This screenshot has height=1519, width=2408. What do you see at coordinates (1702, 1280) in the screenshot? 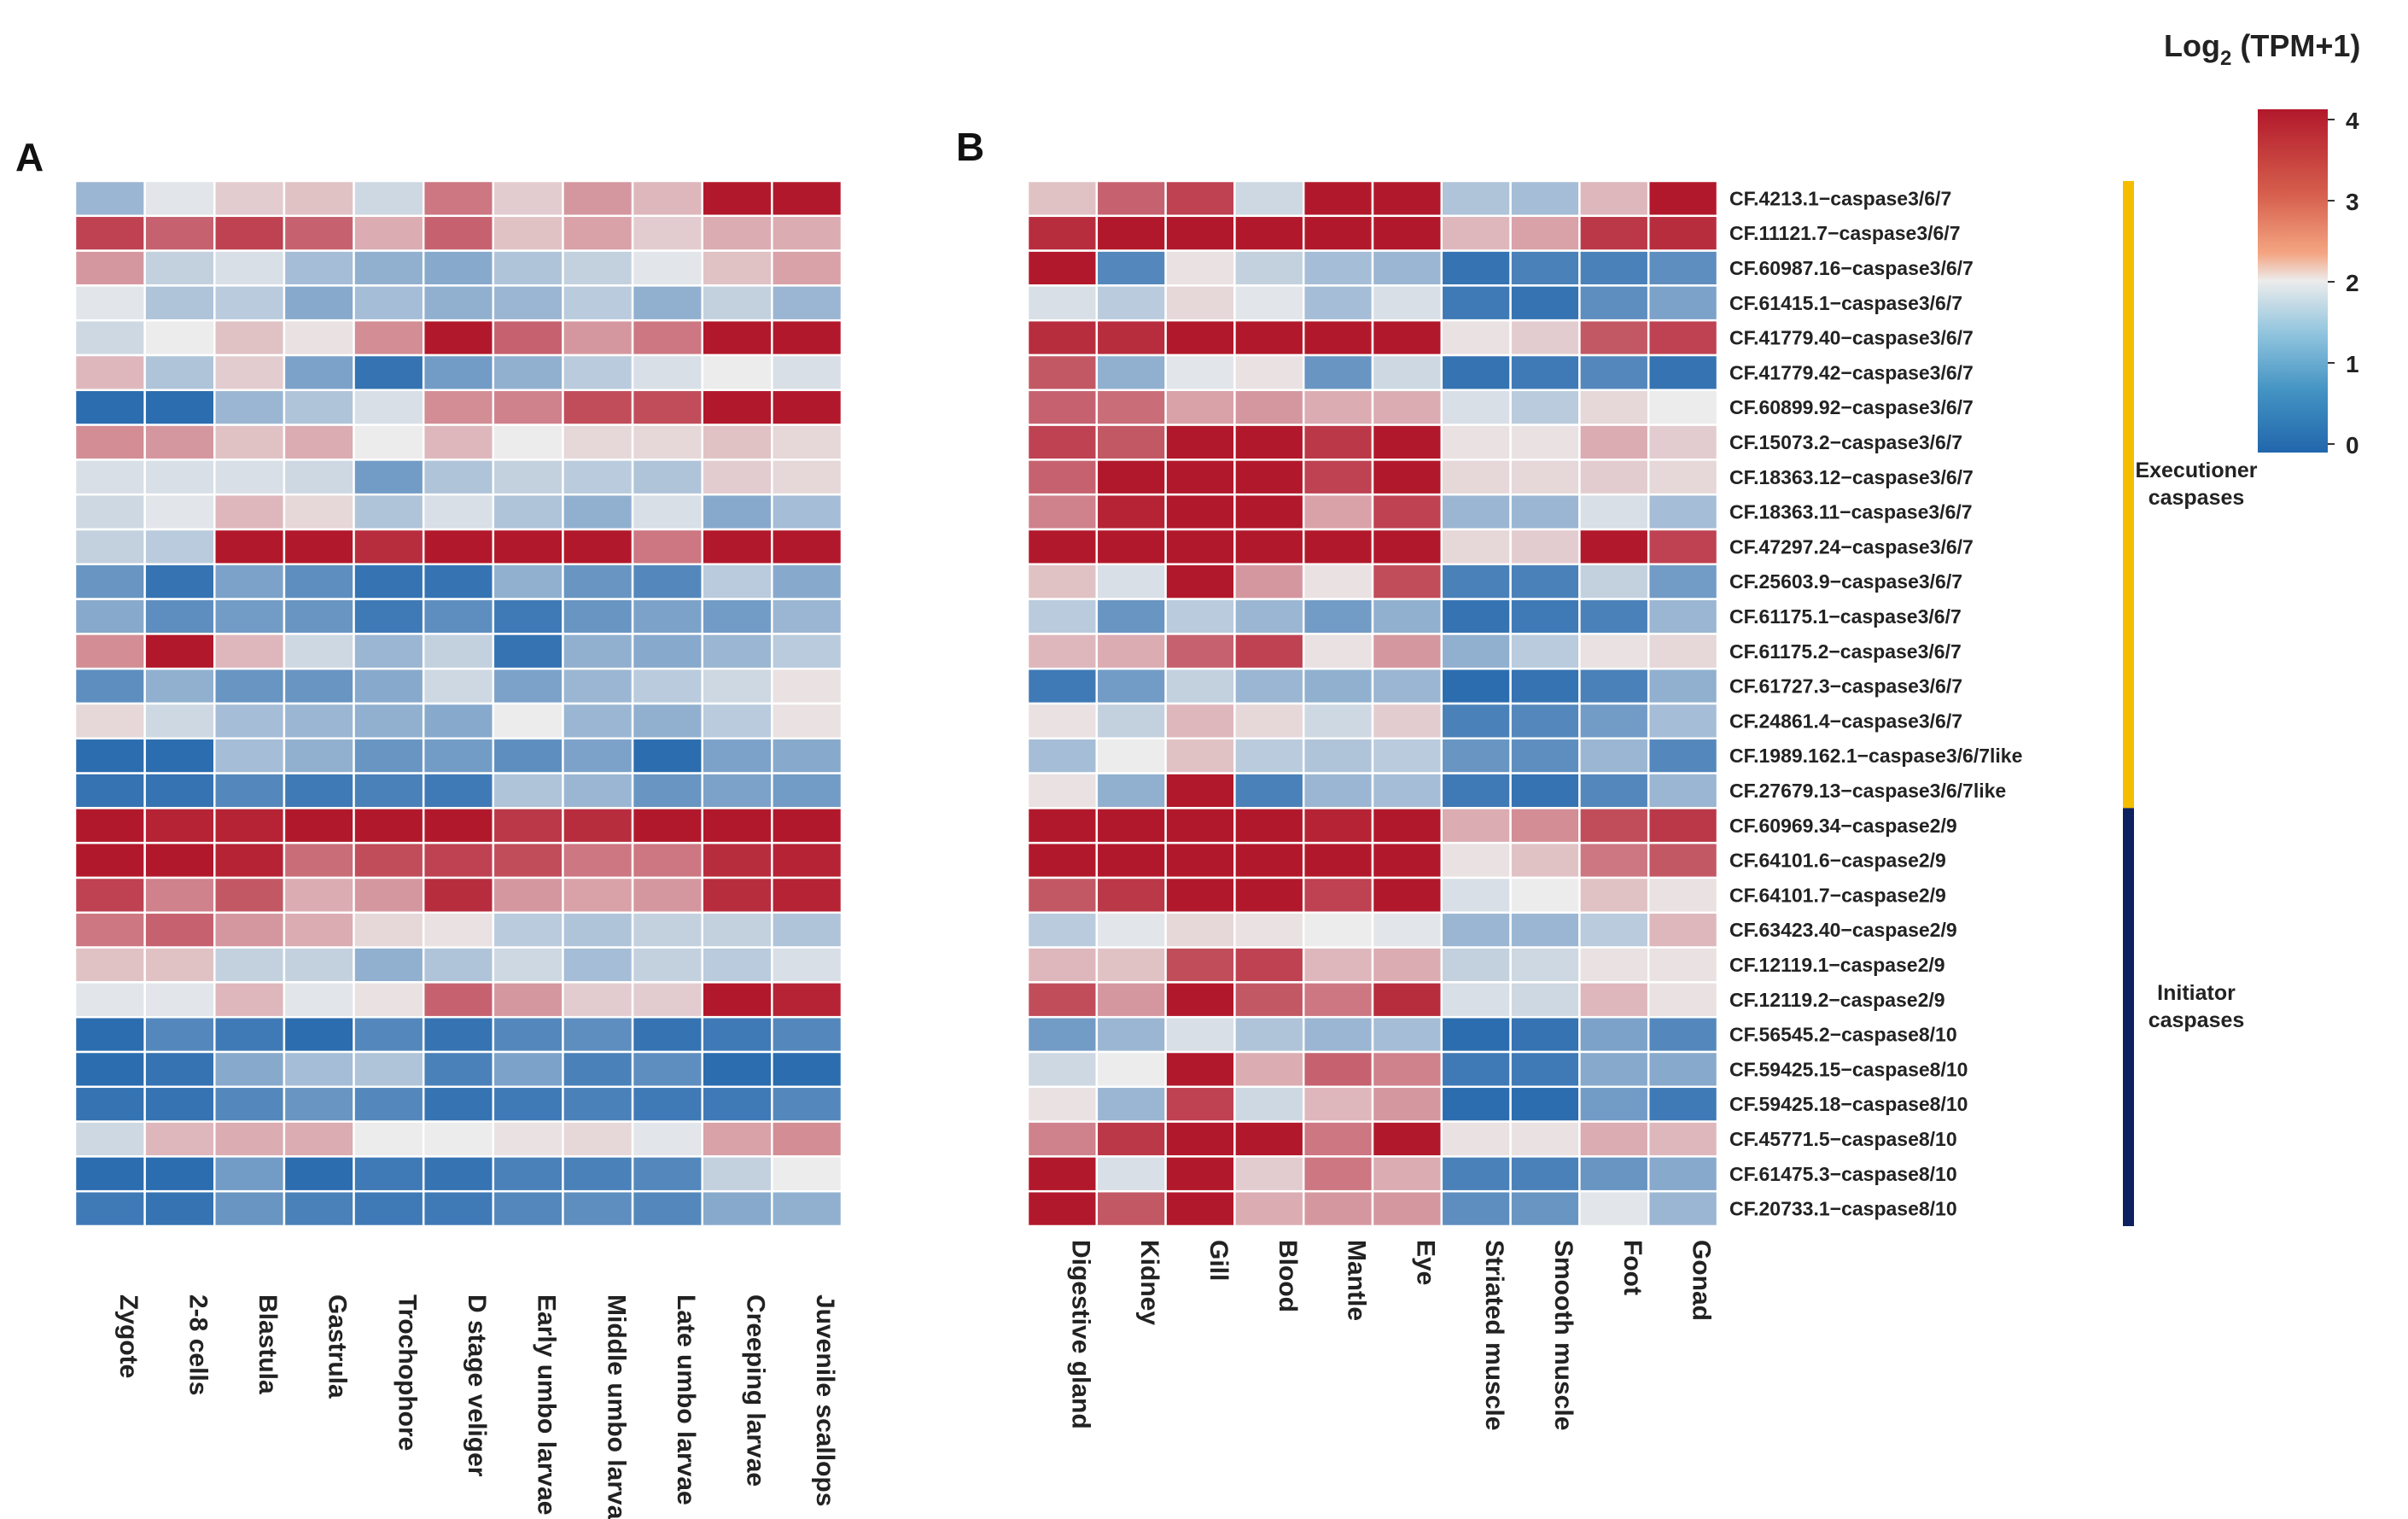
I see `column-label: Gonad` at bounding box center [1702, 1280].